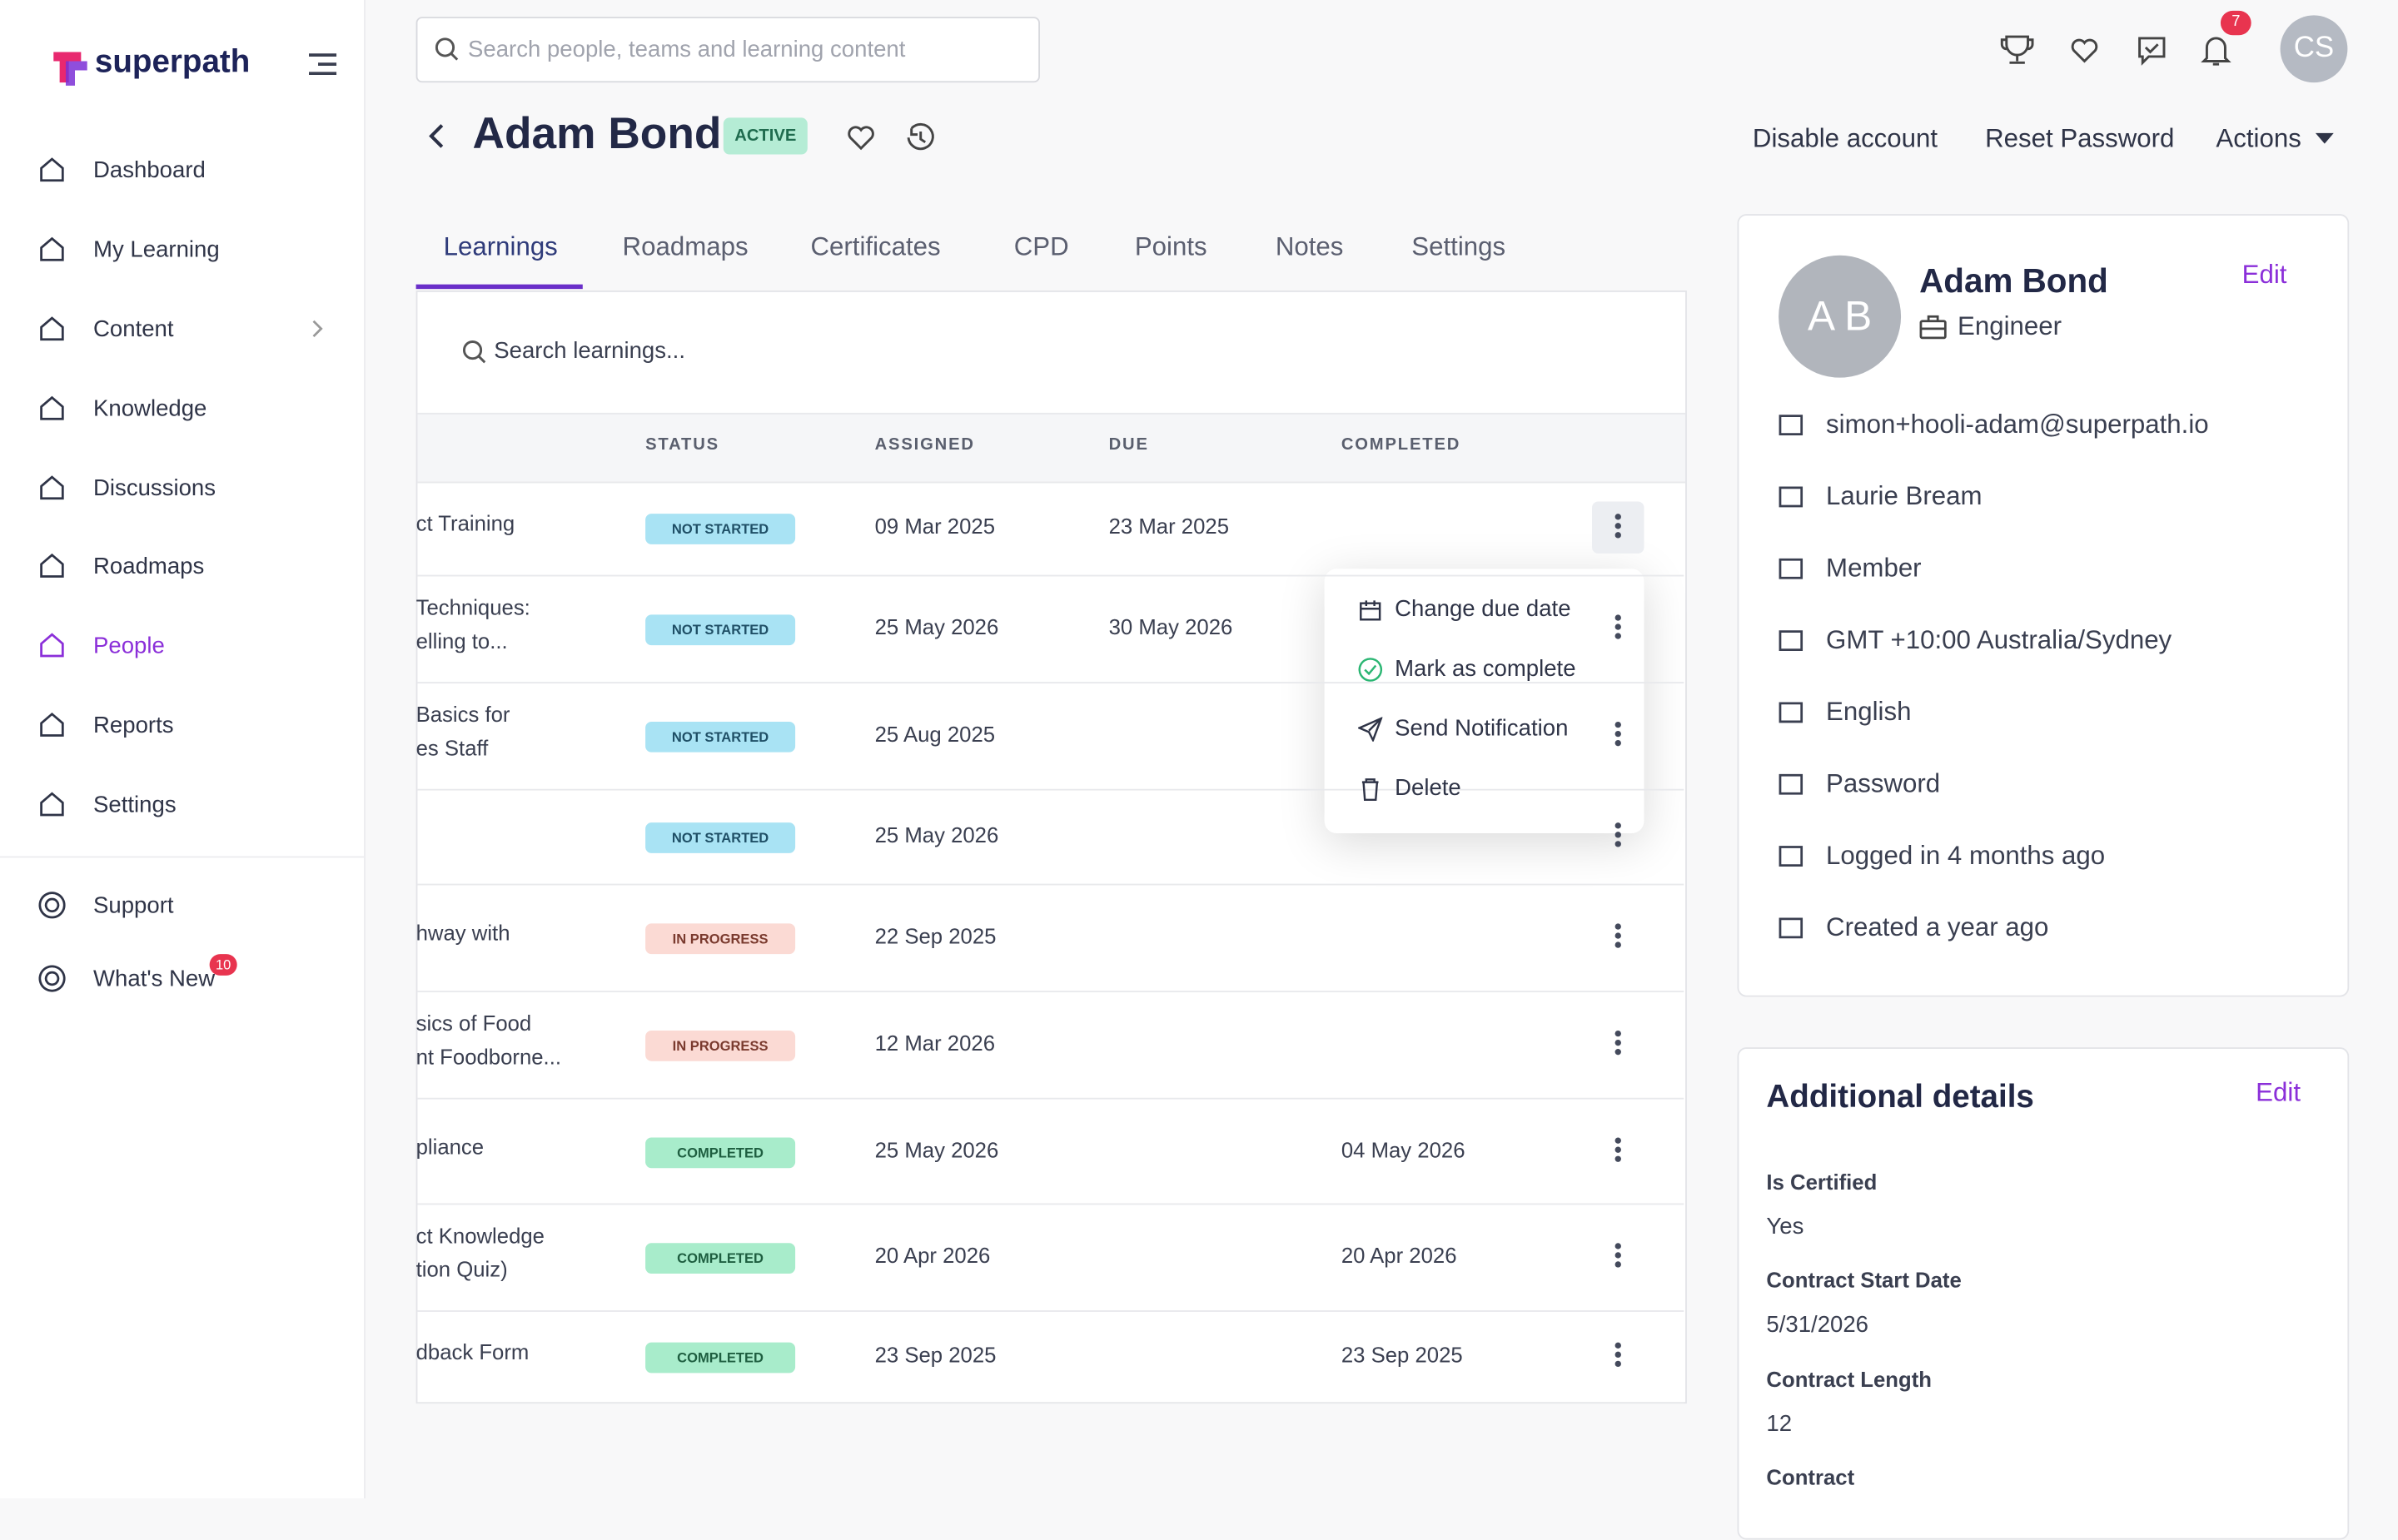  What do you see at coordinates (2278, 1092) in the screenshot?
I see `additional-edit: Edit` at bounding box center [2278, 1092].